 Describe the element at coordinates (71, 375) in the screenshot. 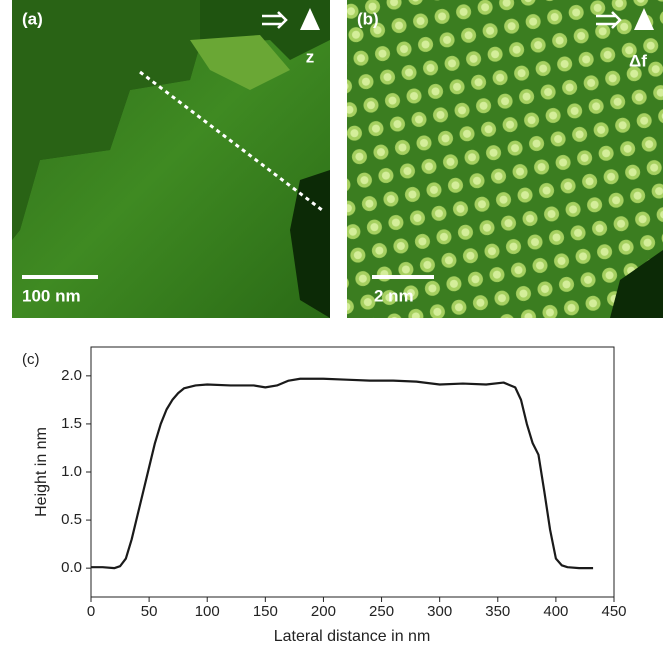

I see `y-tick-label: 2.0` at that location.